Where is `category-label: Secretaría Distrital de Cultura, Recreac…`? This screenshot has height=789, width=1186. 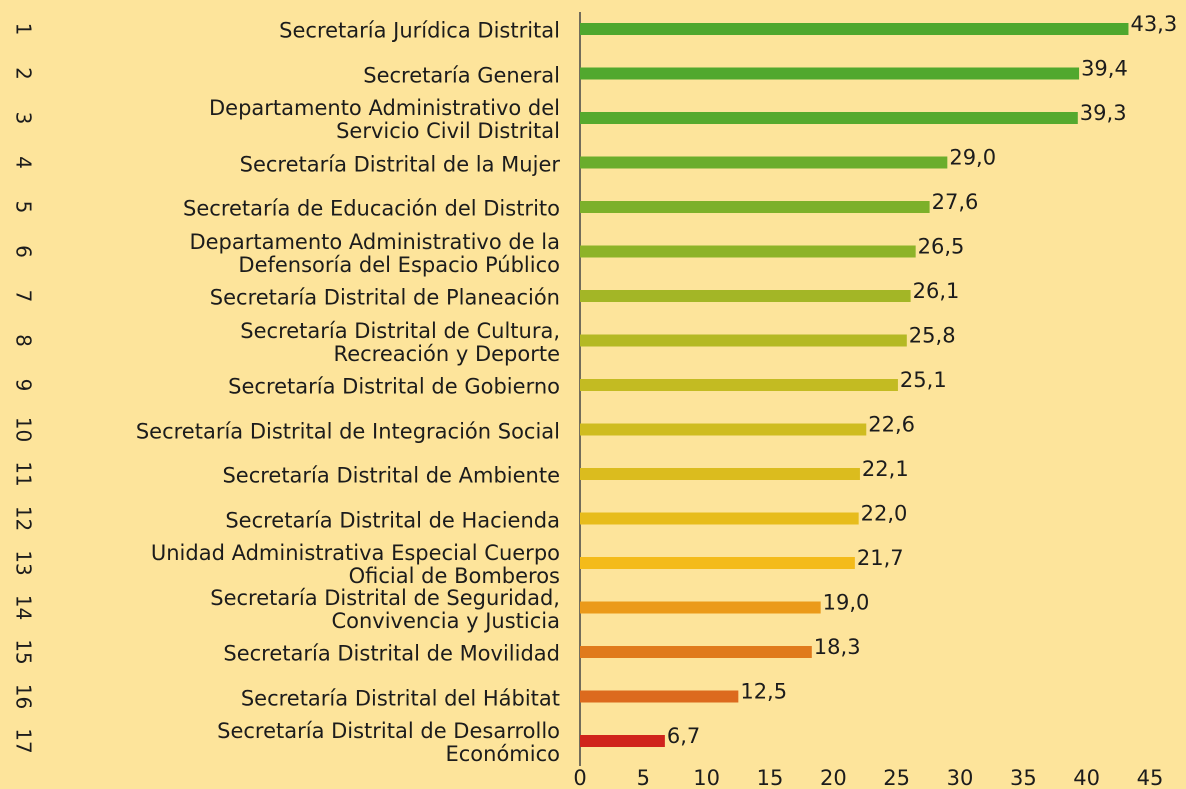
category-label: Secretaría Distrital de Cultura, Recreac… is located at coordinates (400, 342).